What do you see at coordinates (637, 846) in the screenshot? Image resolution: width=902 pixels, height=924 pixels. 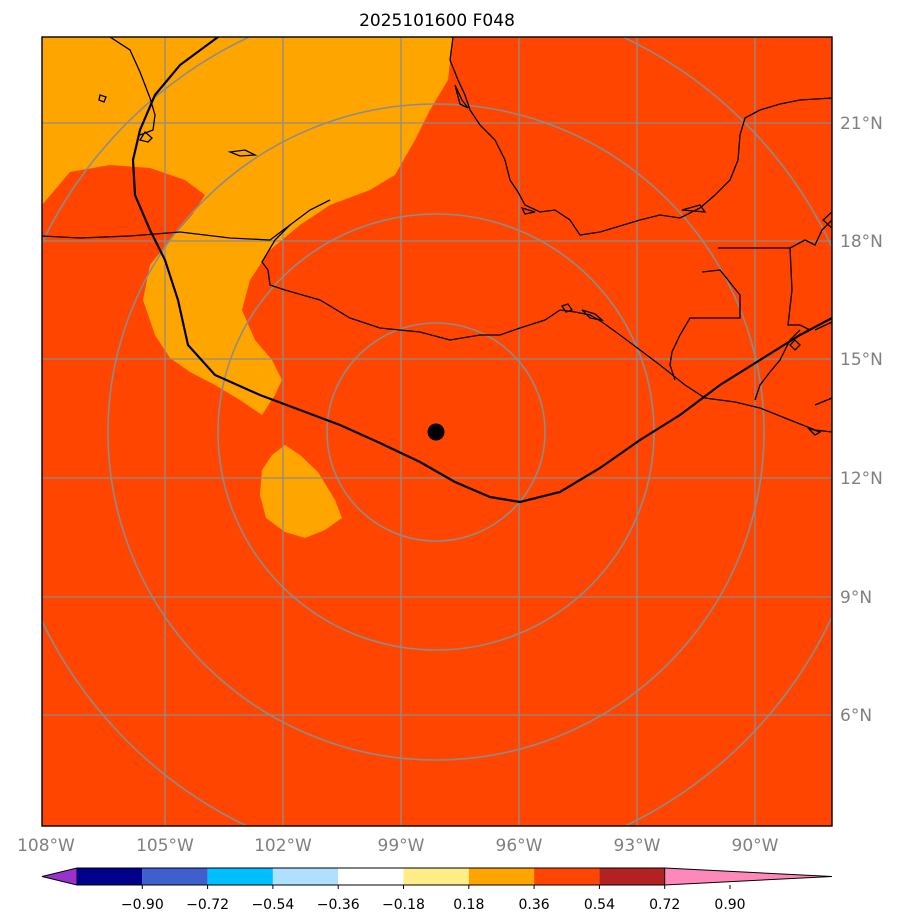 I see `lon-label-93w: 93°W` at bounding box center [637, 846].